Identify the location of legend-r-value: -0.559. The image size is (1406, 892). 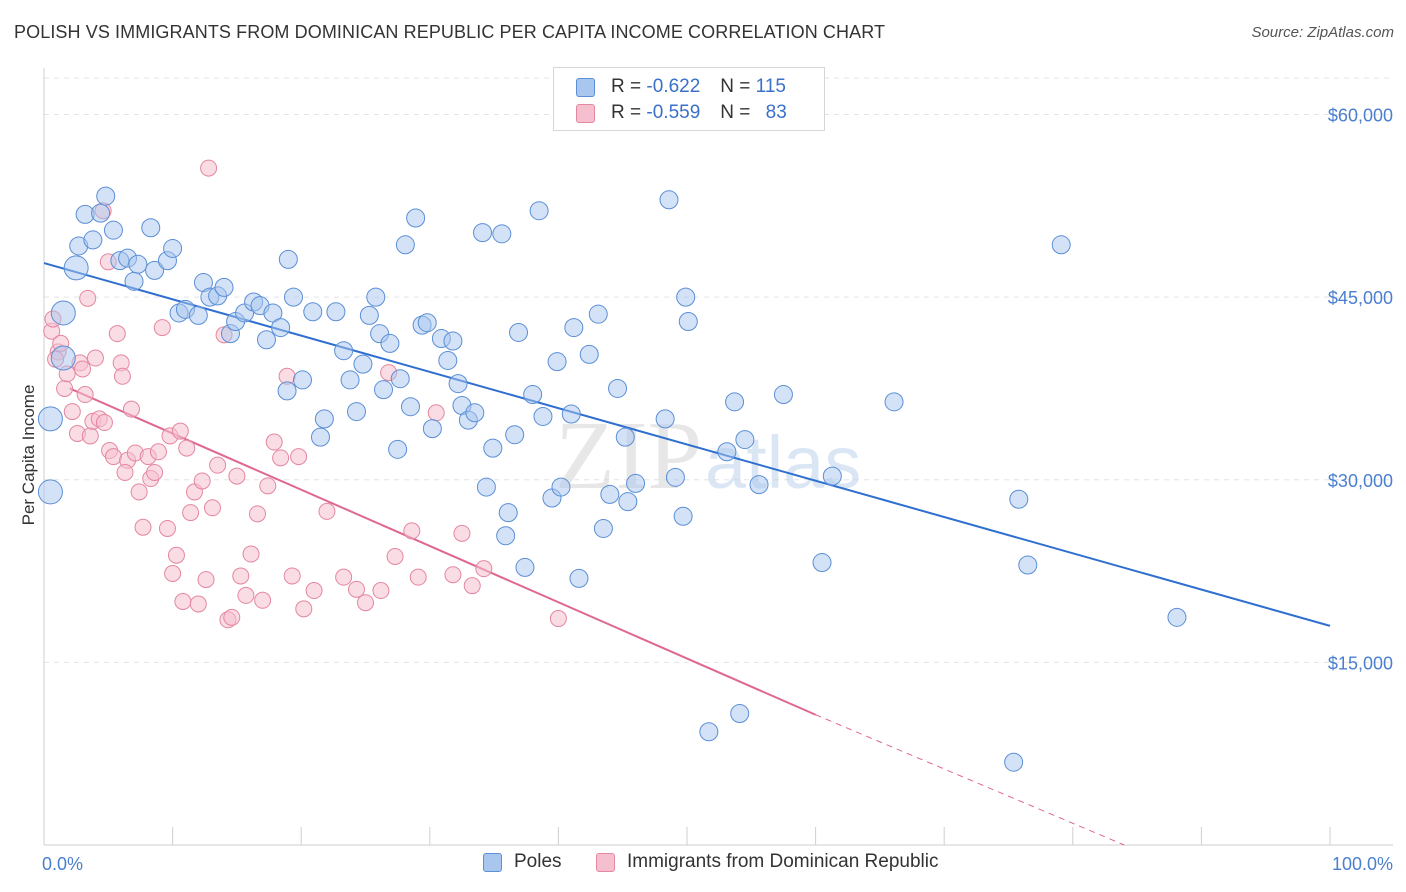
(673, 112).